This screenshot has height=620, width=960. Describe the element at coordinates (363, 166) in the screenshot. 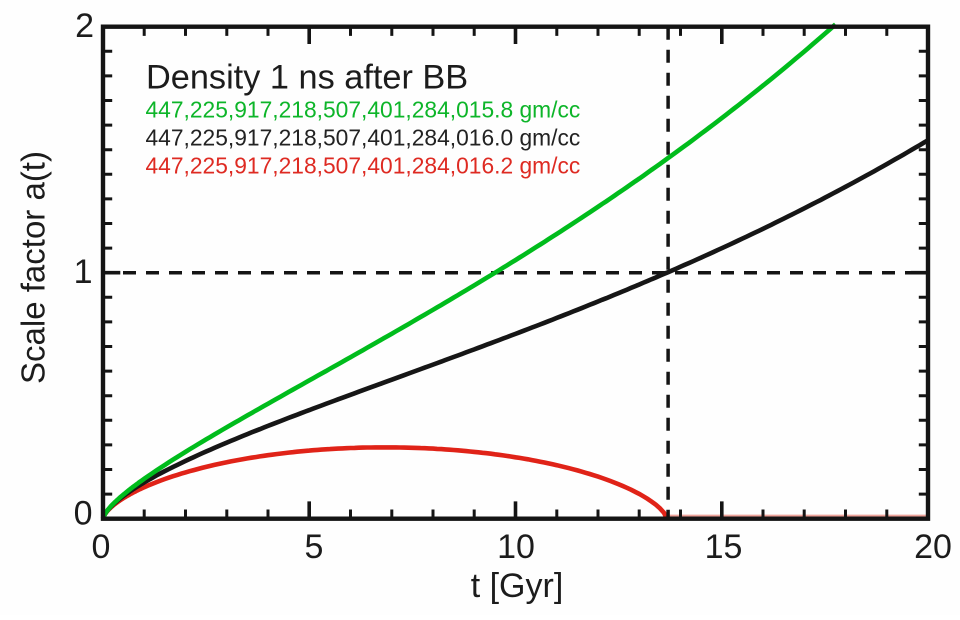

I see `svg-text:447,225,917,218,507,401,284,01: 447,225,917,218,507,401,284,016.2 gm/cc` at that location.